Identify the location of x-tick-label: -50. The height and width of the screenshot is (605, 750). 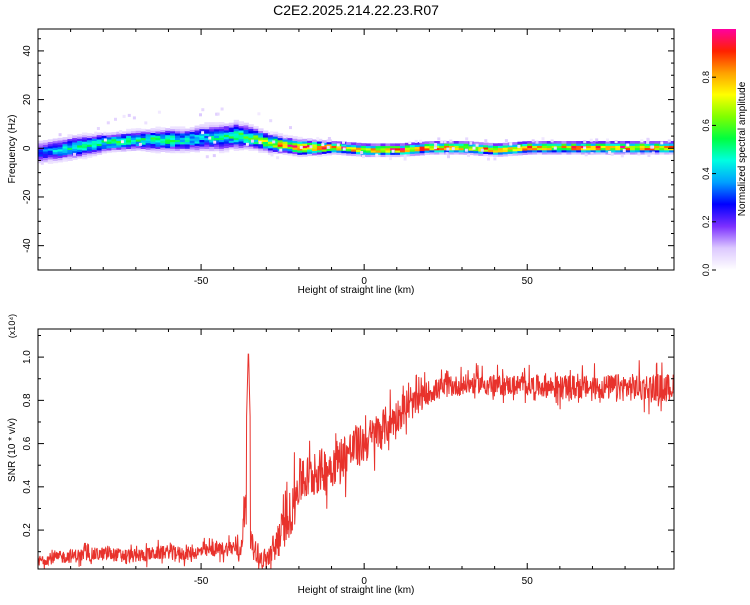
(201, 581).